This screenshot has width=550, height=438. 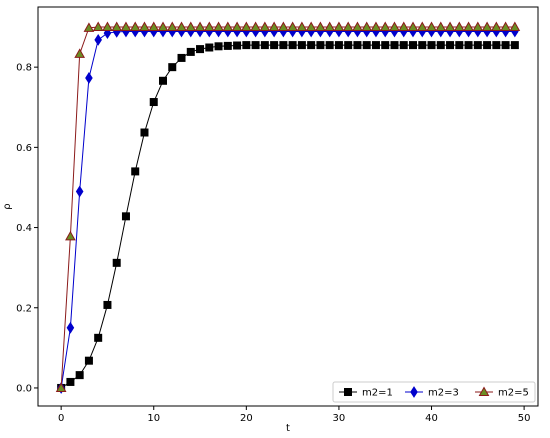 What do you see at coordinates (443, 393) in the screenshot?
I see `legend-label: m2=3` at bounding box center [443, 393].